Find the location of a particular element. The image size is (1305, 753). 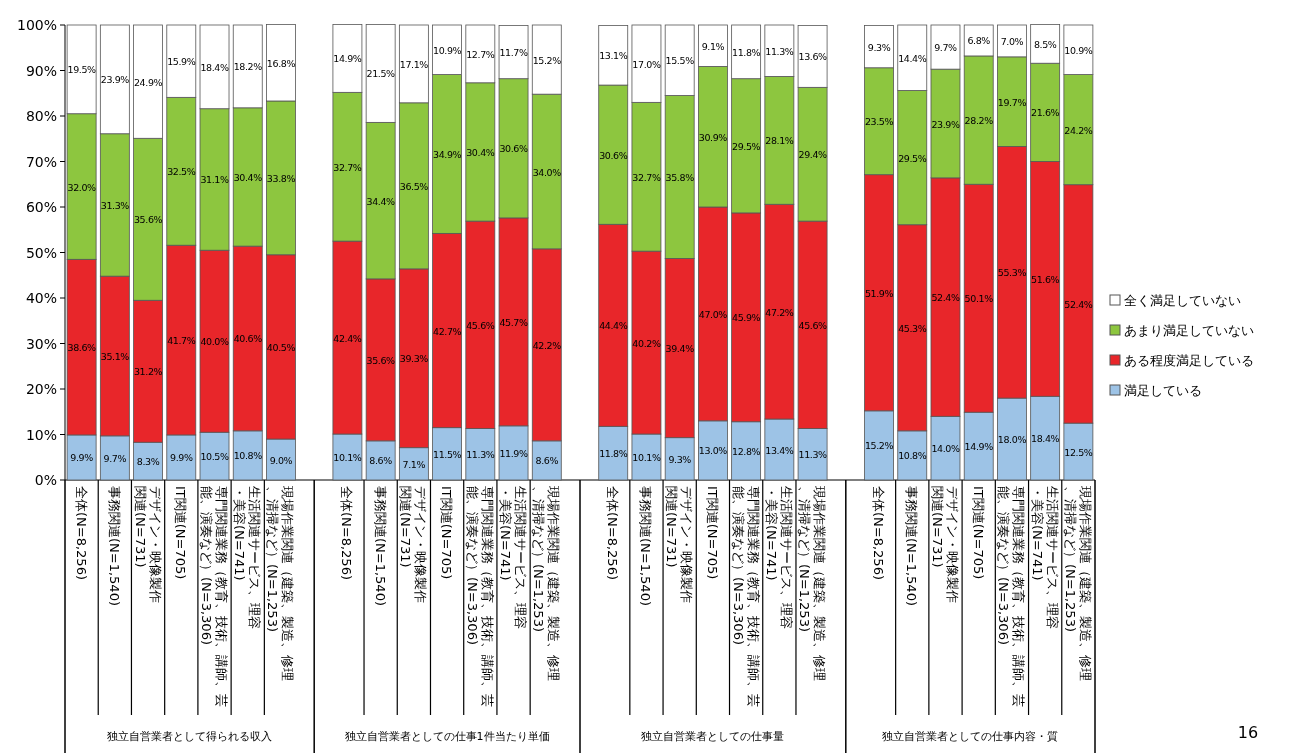

y-tick-label: 100% is located at coordinates (36, 25).